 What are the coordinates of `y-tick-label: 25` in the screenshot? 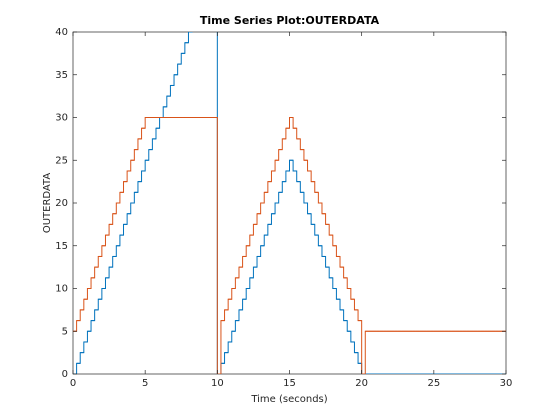 It's located at (61, 160).